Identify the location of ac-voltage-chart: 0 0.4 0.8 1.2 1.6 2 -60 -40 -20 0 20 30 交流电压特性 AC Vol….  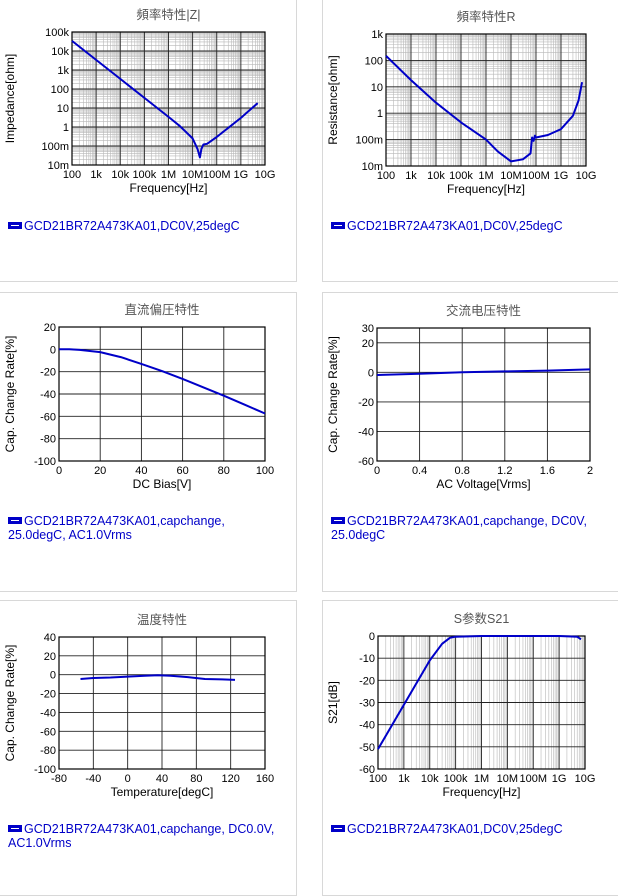
(459, 397).